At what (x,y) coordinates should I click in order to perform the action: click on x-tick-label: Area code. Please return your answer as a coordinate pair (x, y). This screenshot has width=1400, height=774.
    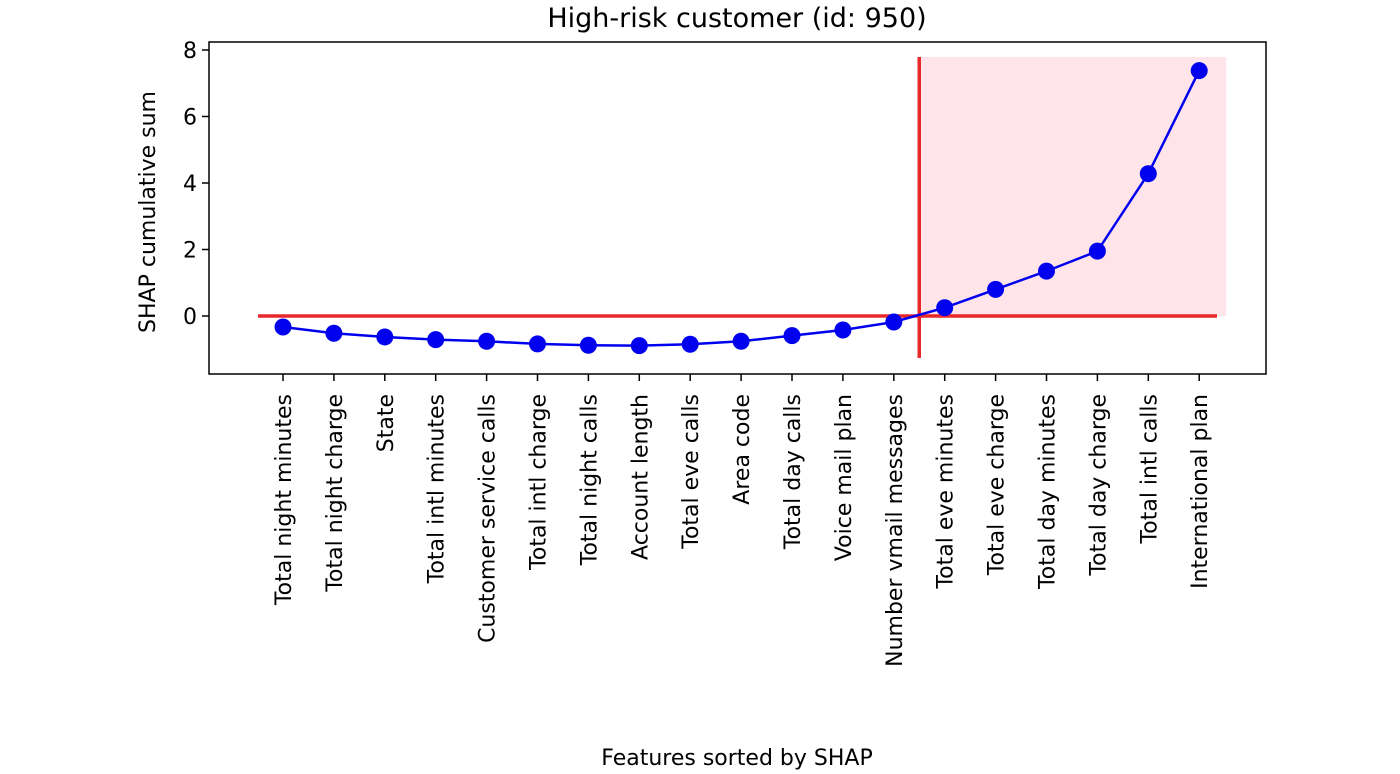
    Looking at the image, I should click on (742, 449).